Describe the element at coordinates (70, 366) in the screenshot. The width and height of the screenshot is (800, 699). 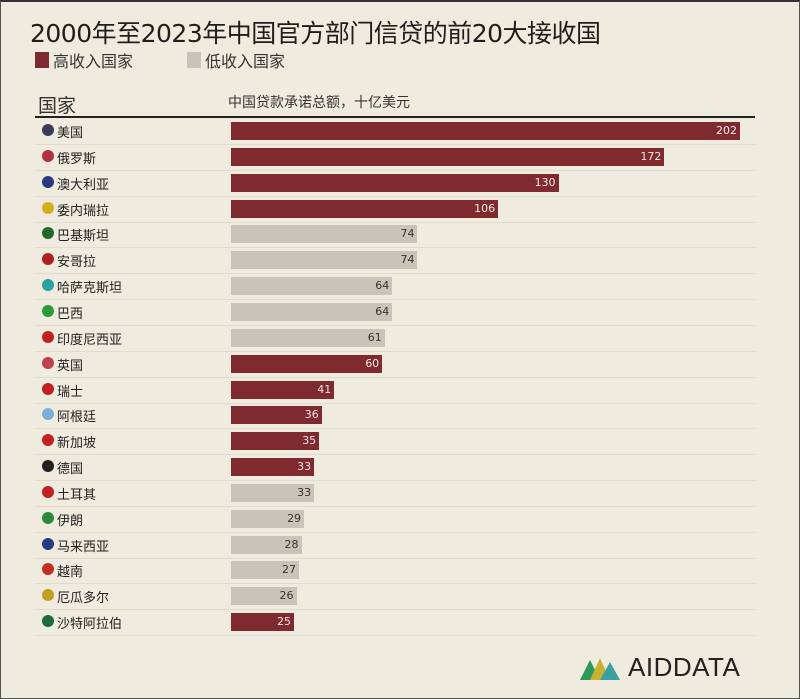
I see `category-label: 英国` at that location.